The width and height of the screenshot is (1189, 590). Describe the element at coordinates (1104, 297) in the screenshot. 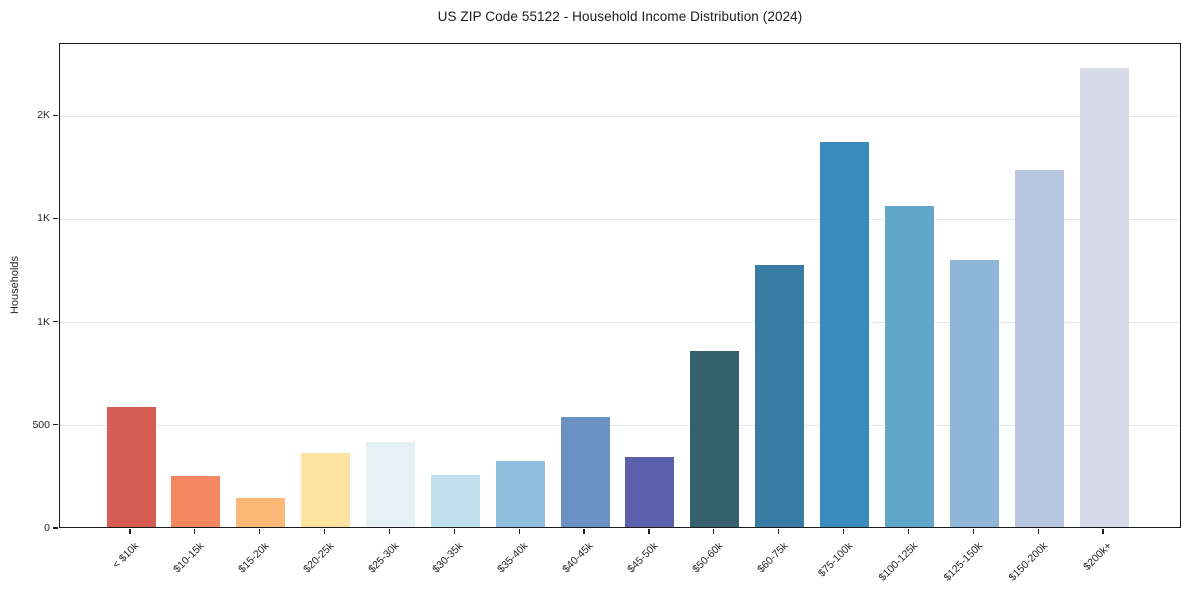

I see `bar-$200k+` at that location.